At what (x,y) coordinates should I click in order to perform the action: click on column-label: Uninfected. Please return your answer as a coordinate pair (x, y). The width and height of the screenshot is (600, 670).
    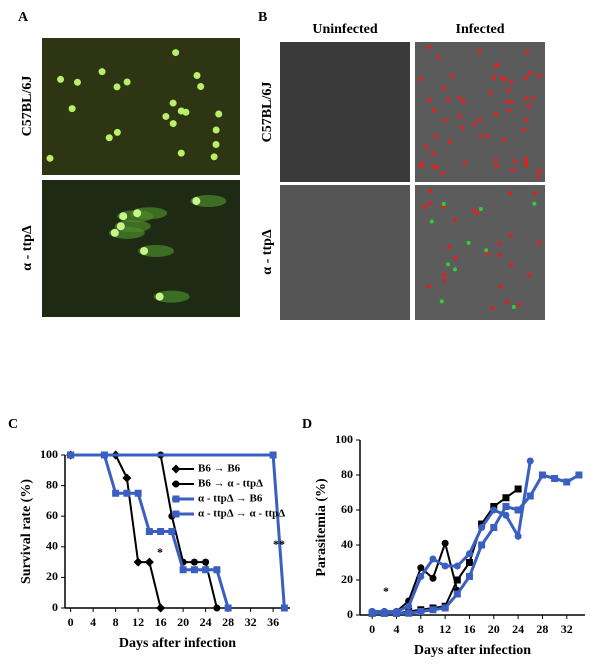
    Looking at the image, I should click on (345, 29).